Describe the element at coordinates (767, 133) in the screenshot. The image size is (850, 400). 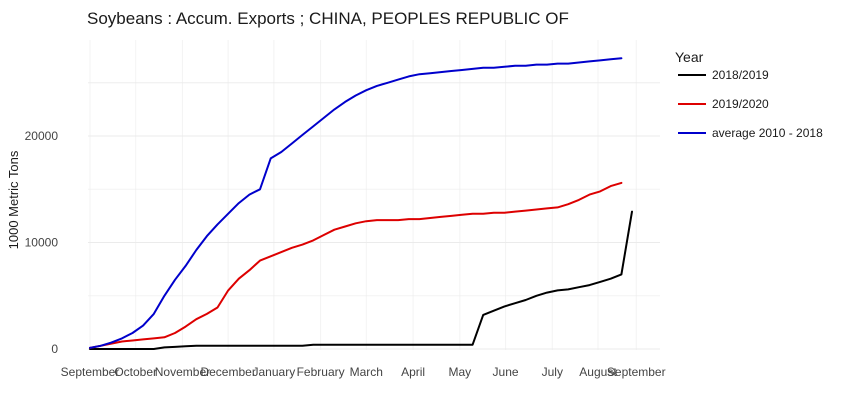
I see `legend-label-average-2010-2018: average 2010 - 2018` at that location.